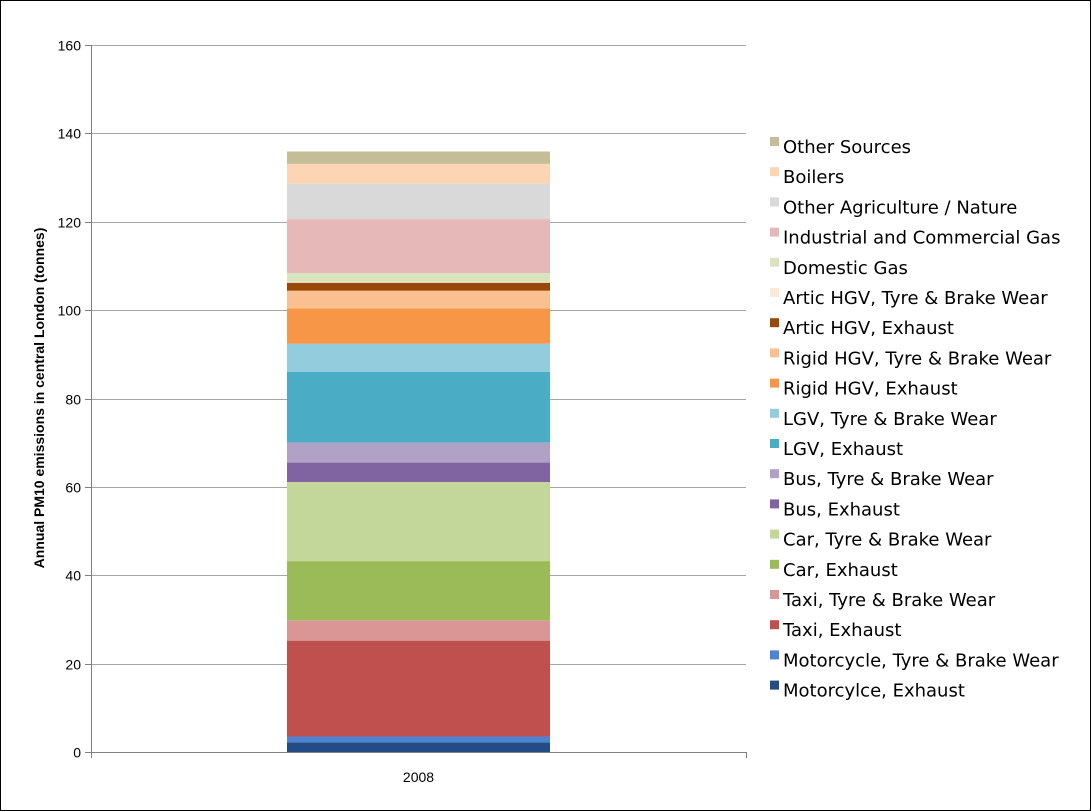 The width and height of the screenshot is (1091, 811). I want to click on bar-segment-lgv-exhaust, so click(418, 407).